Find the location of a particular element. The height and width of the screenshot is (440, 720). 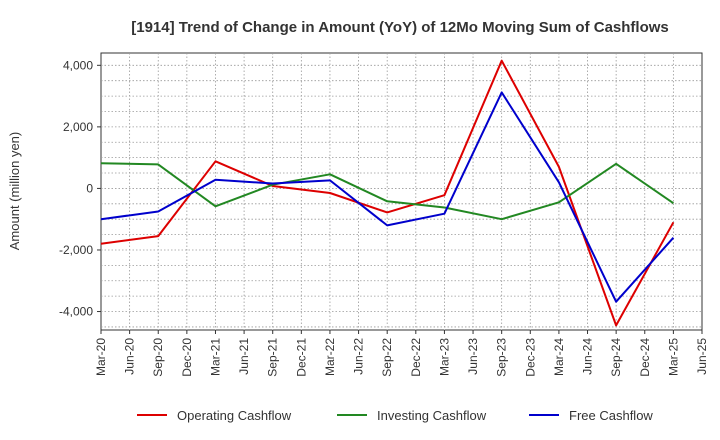

x-tick-label: Dec-22 is located at coordinates (416, 357).